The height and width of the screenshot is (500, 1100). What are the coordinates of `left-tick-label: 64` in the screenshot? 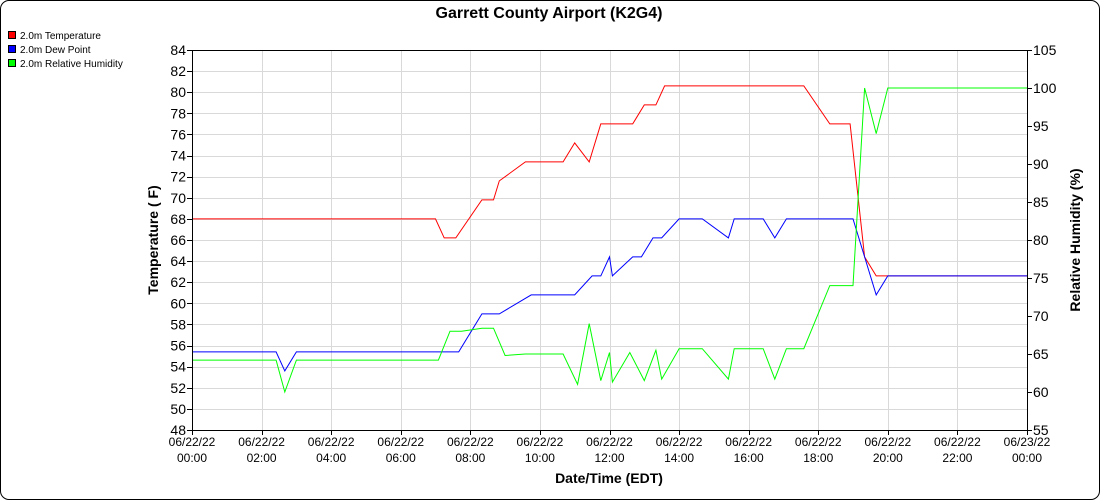 It's located at (178, 261).